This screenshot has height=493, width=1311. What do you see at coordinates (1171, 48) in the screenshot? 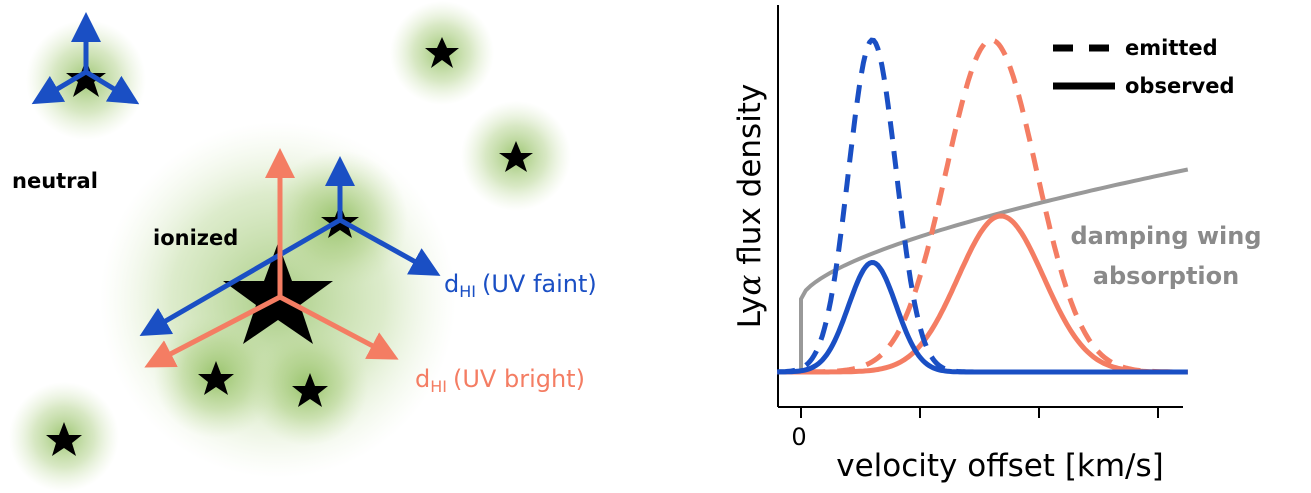
I see `legend-emitted-label: emitted` at bounding box center [1171, 48].